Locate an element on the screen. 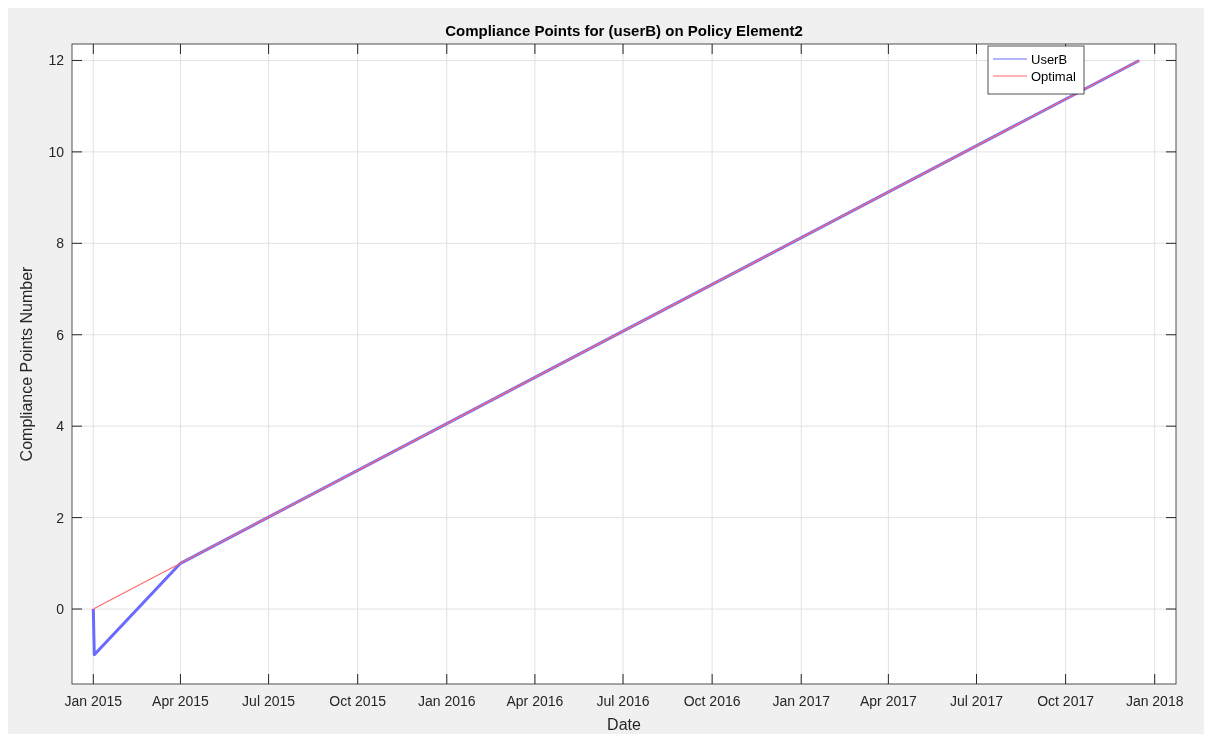  legend-label: UserB is located at coordinates (1049, 59).